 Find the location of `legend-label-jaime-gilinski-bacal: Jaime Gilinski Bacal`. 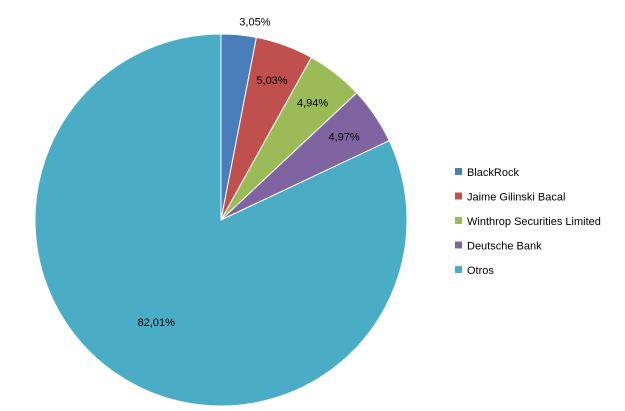

legend-label-jaime-gilinski-bacal: Jaime Gilinski Bacal is located at coordinates (516, 198).